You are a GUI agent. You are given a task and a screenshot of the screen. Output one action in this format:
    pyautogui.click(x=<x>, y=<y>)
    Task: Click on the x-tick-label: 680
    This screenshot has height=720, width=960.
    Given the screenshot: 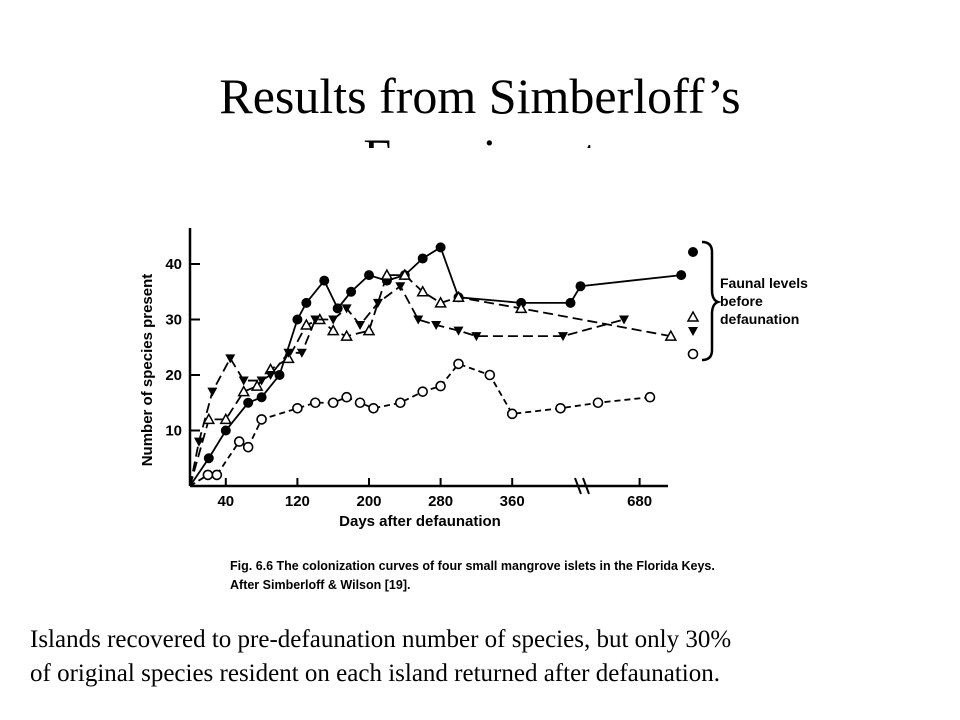 What is the action you would take?
    pyautogui.click(x=639, y=501)
    